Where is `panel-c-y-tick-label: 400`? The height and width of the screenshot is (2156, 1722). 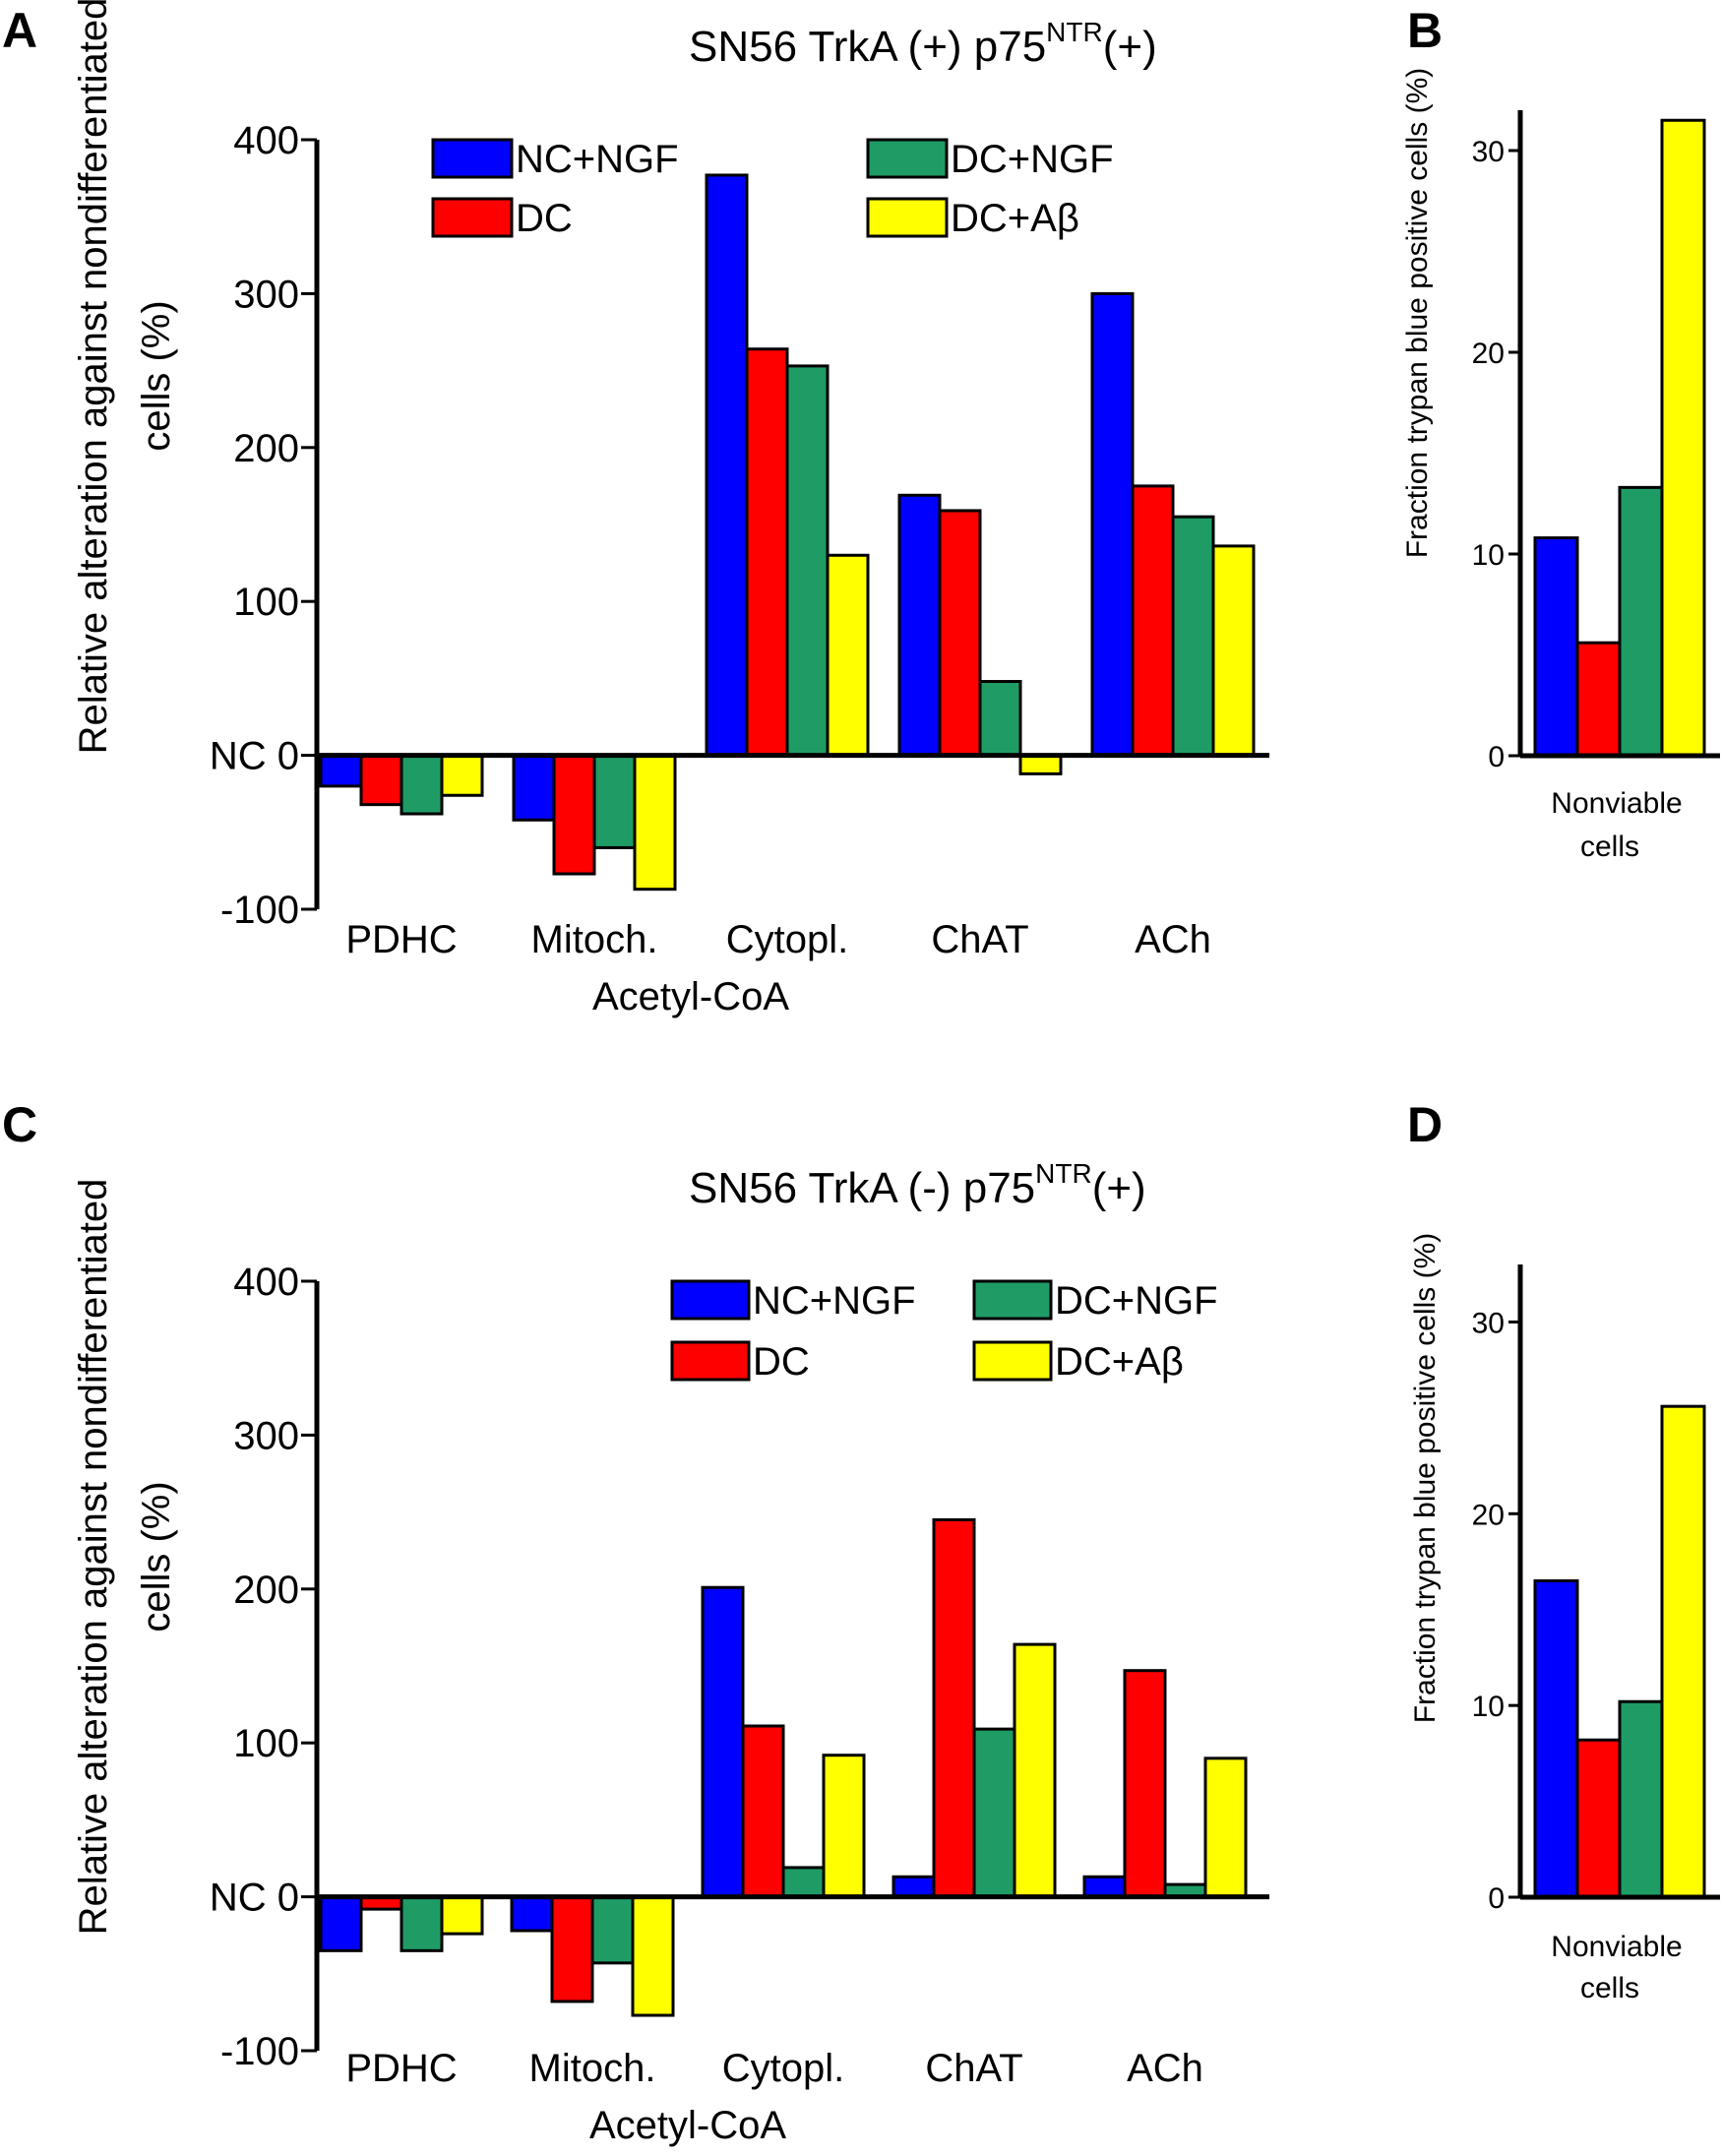
panel-c-y-tick-label: 400 is located at coordinates (266, 1282).